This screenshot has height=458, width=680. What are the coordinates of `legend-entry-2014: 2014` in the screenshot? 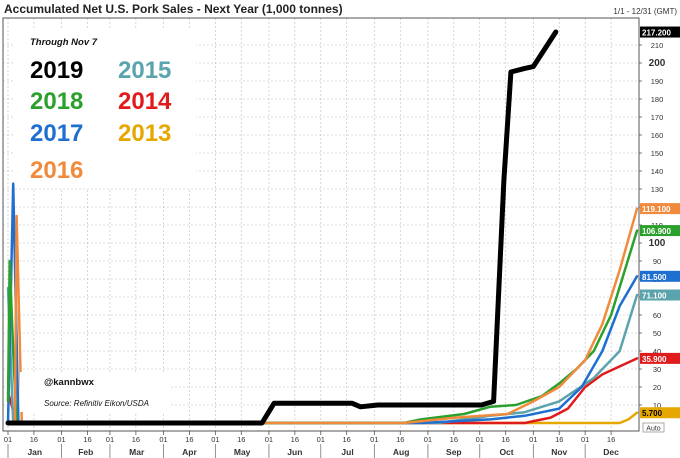 It's located at (145, 101).